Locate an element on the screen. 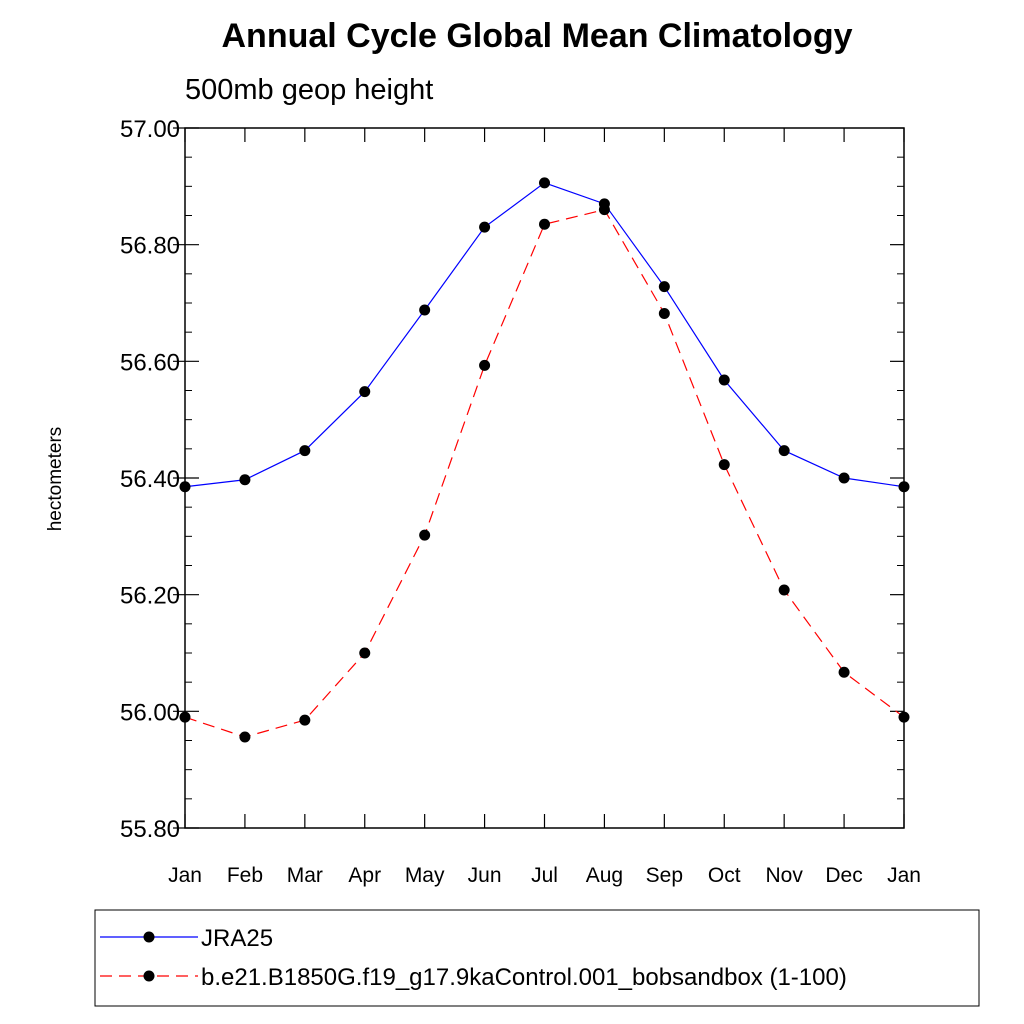 Image resolution: width=1024 pixels, height=1024 pixels. y-tick-label: 56.20 is located at coordinates (150, 596).